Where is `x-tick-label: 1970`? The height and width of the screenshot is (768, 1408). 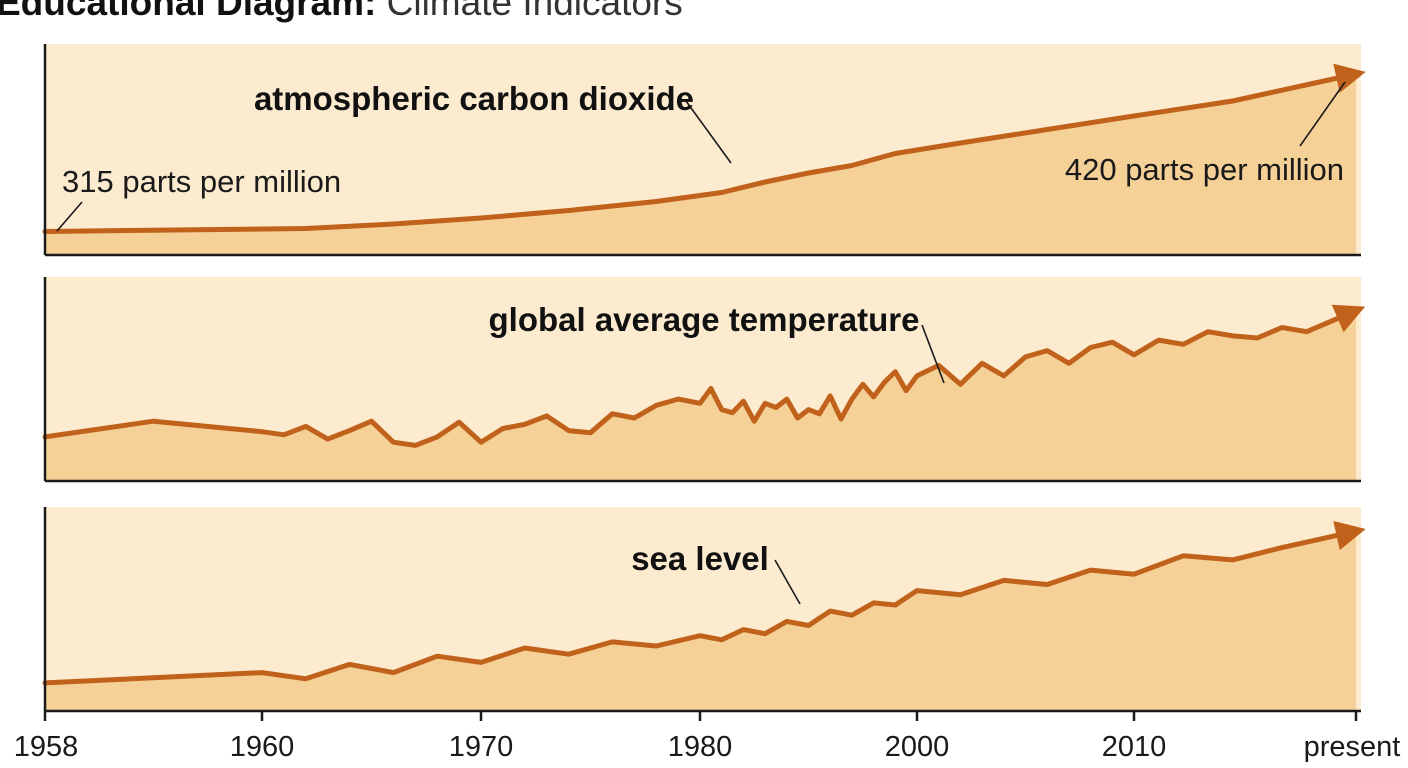 x-tick-label: 1970 is located at coordinates (481, 747).